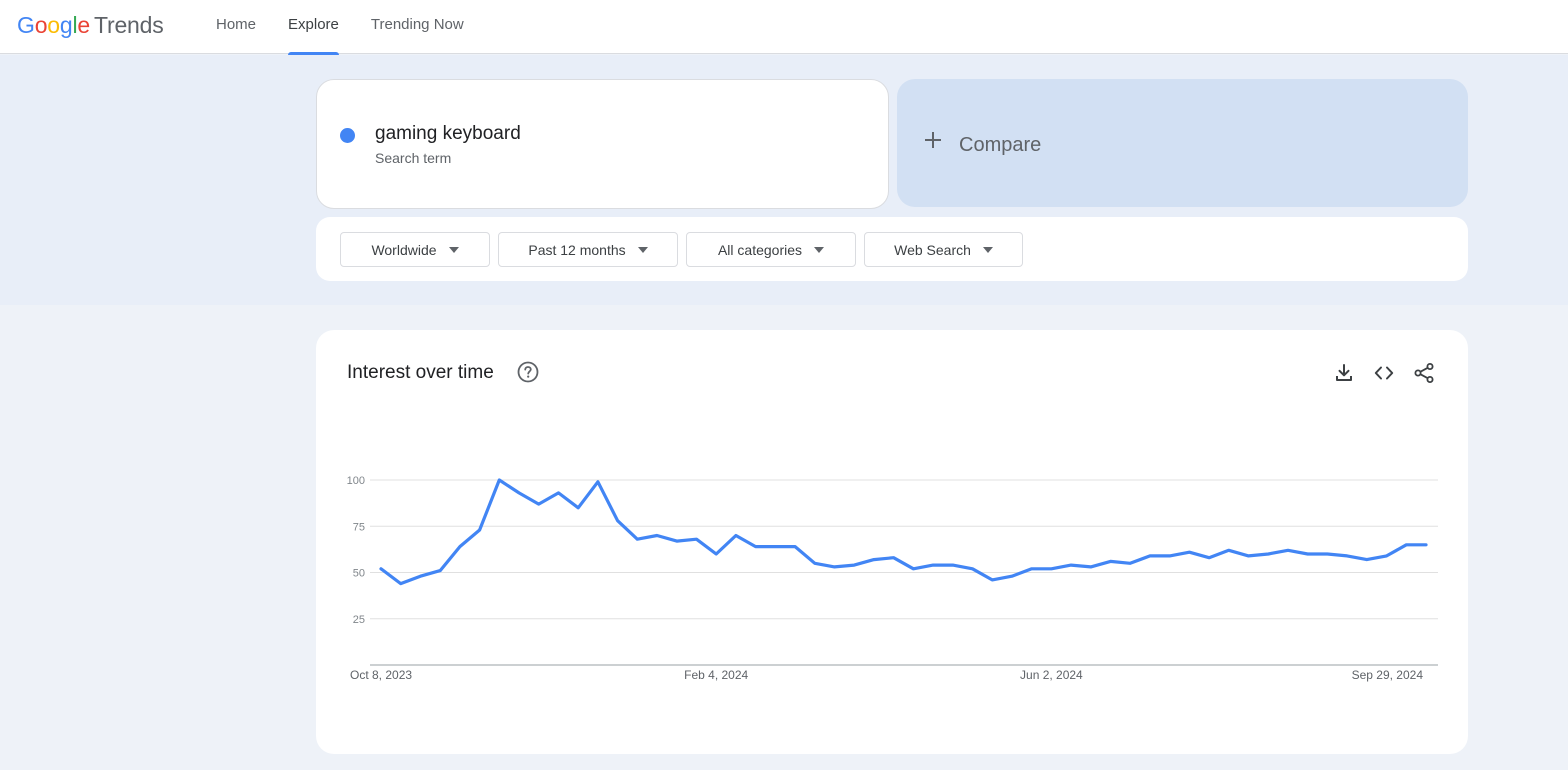  I want to click on logo-letter: l, so click(75, 25).